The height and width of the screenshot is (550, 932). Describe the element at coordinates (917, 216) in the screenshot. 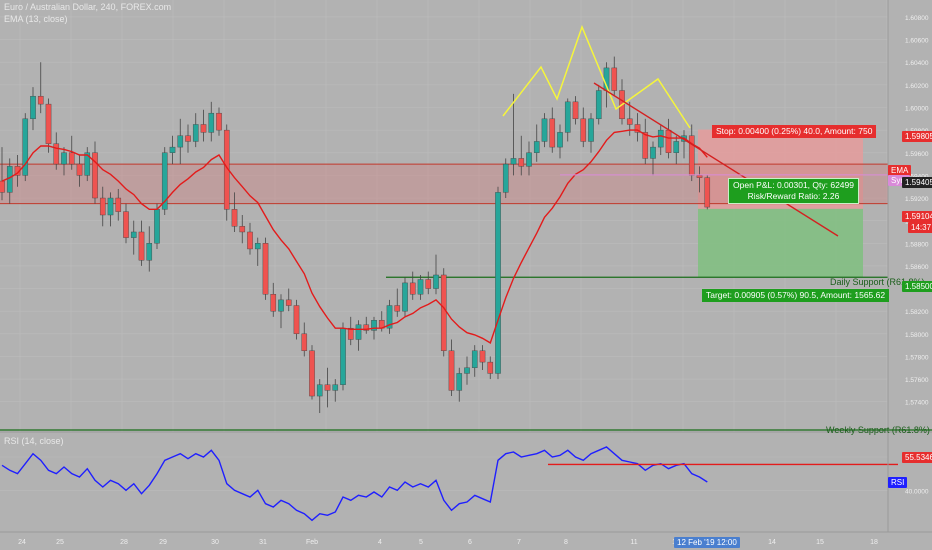

I see `entry-price-tag: 1.59104` at that location.